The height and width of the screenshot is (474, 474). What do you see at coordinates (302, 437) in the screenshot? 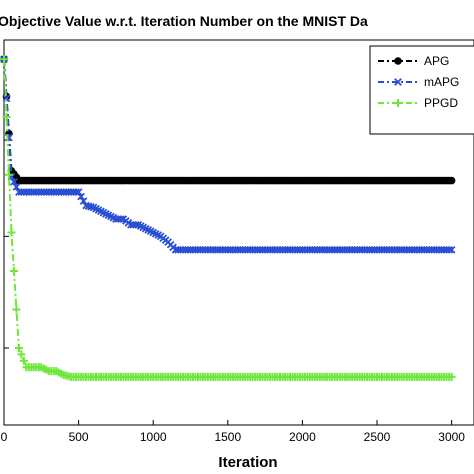
I see `x-tick-label: 2000` at bounding box center [302, 437].